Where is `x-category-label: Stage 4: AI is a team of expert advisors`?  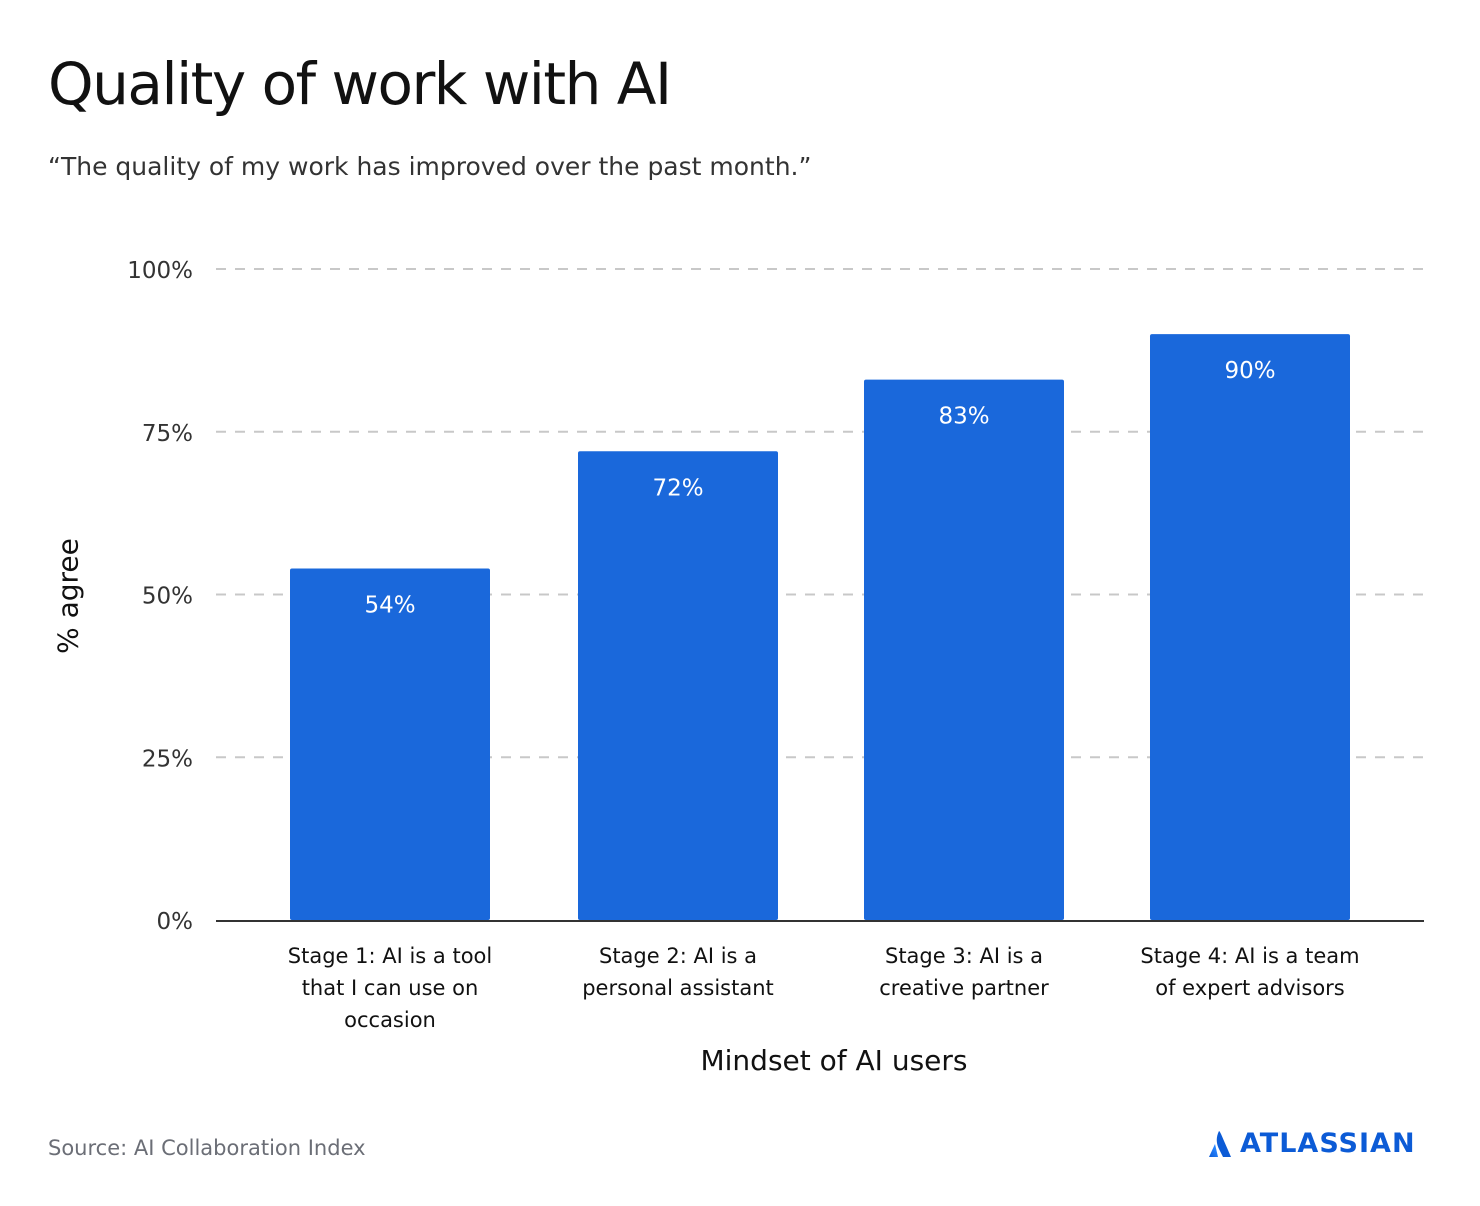 x-category-label: Stage 4: AI is a team of expert advisors is located at coordinates (1250, 972).